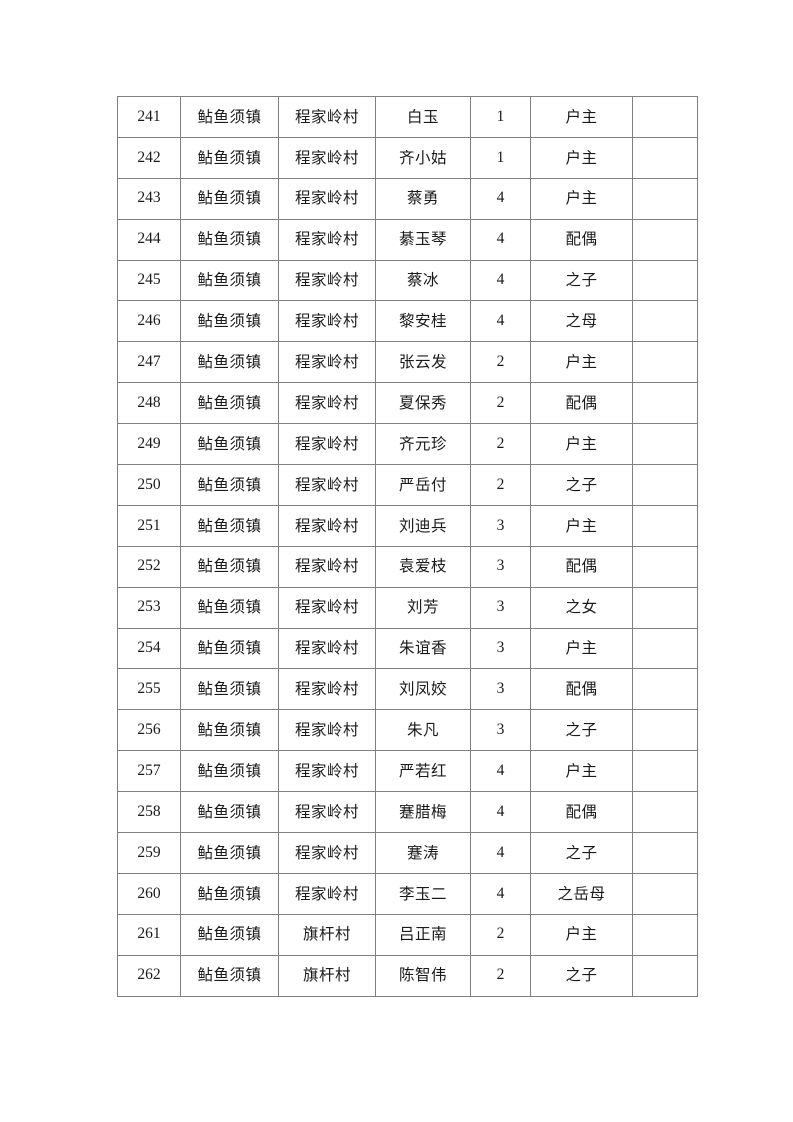 The height and width of the screenshot is (1122, 793). Describe the element at coordinates (149, 198) in the screenshot. I see `table-cell-seq: 243` at that location.